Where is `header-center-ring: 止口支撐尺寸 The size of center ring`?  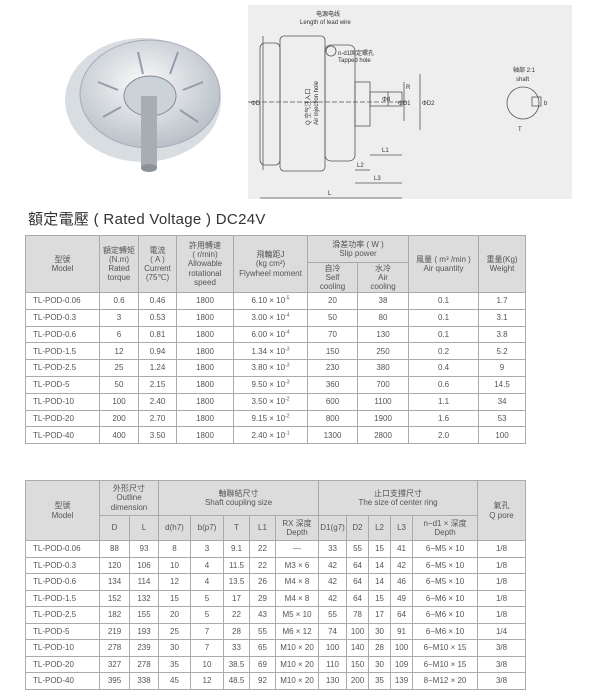
header-center-ring: 止口支撐尺寸 The size of center ring is located at coordinates (398, 498).